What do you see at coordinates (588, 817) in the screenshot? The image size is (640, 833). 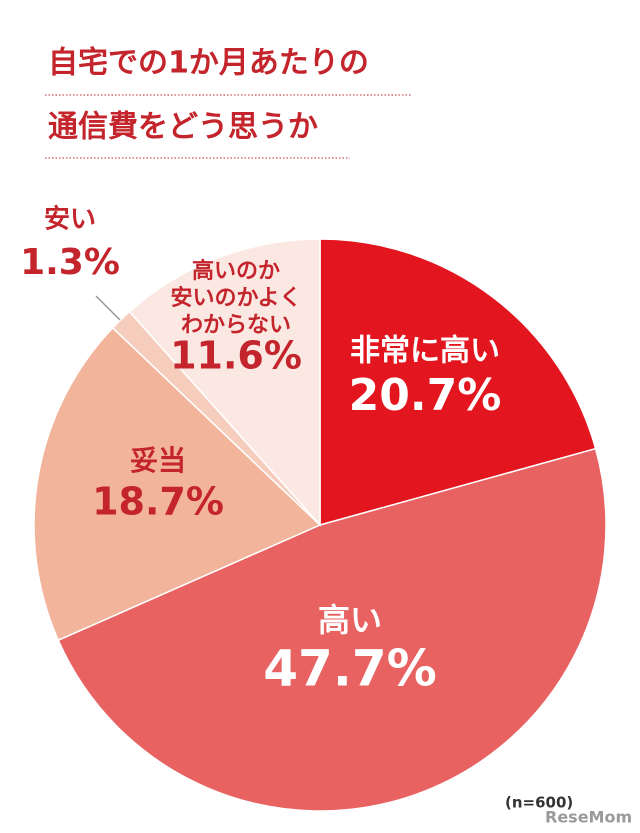 I see `watermark: ReseMom` at bounding box center [588, 817].